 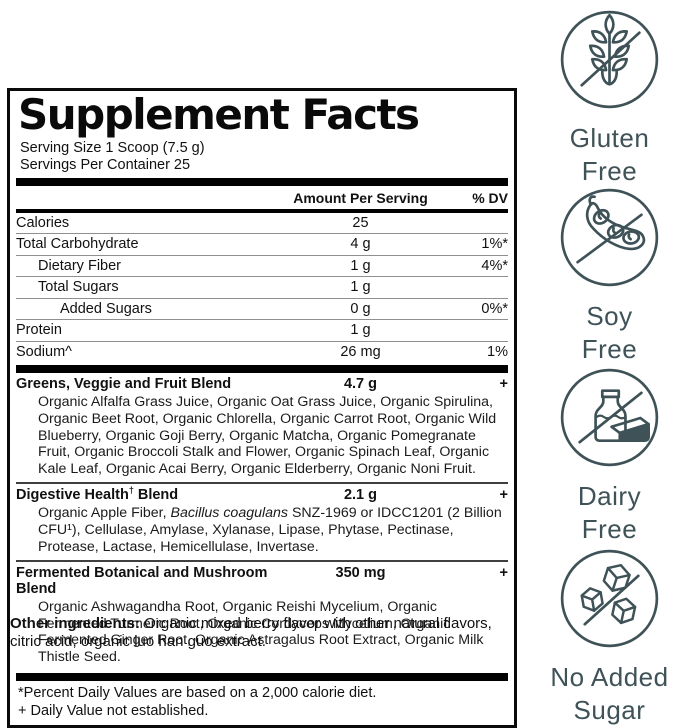 What do you see at coordinates (360, 495) in the screenshot?
I see `blend-amount: 2.1 g` at bounding box center [360, 495].